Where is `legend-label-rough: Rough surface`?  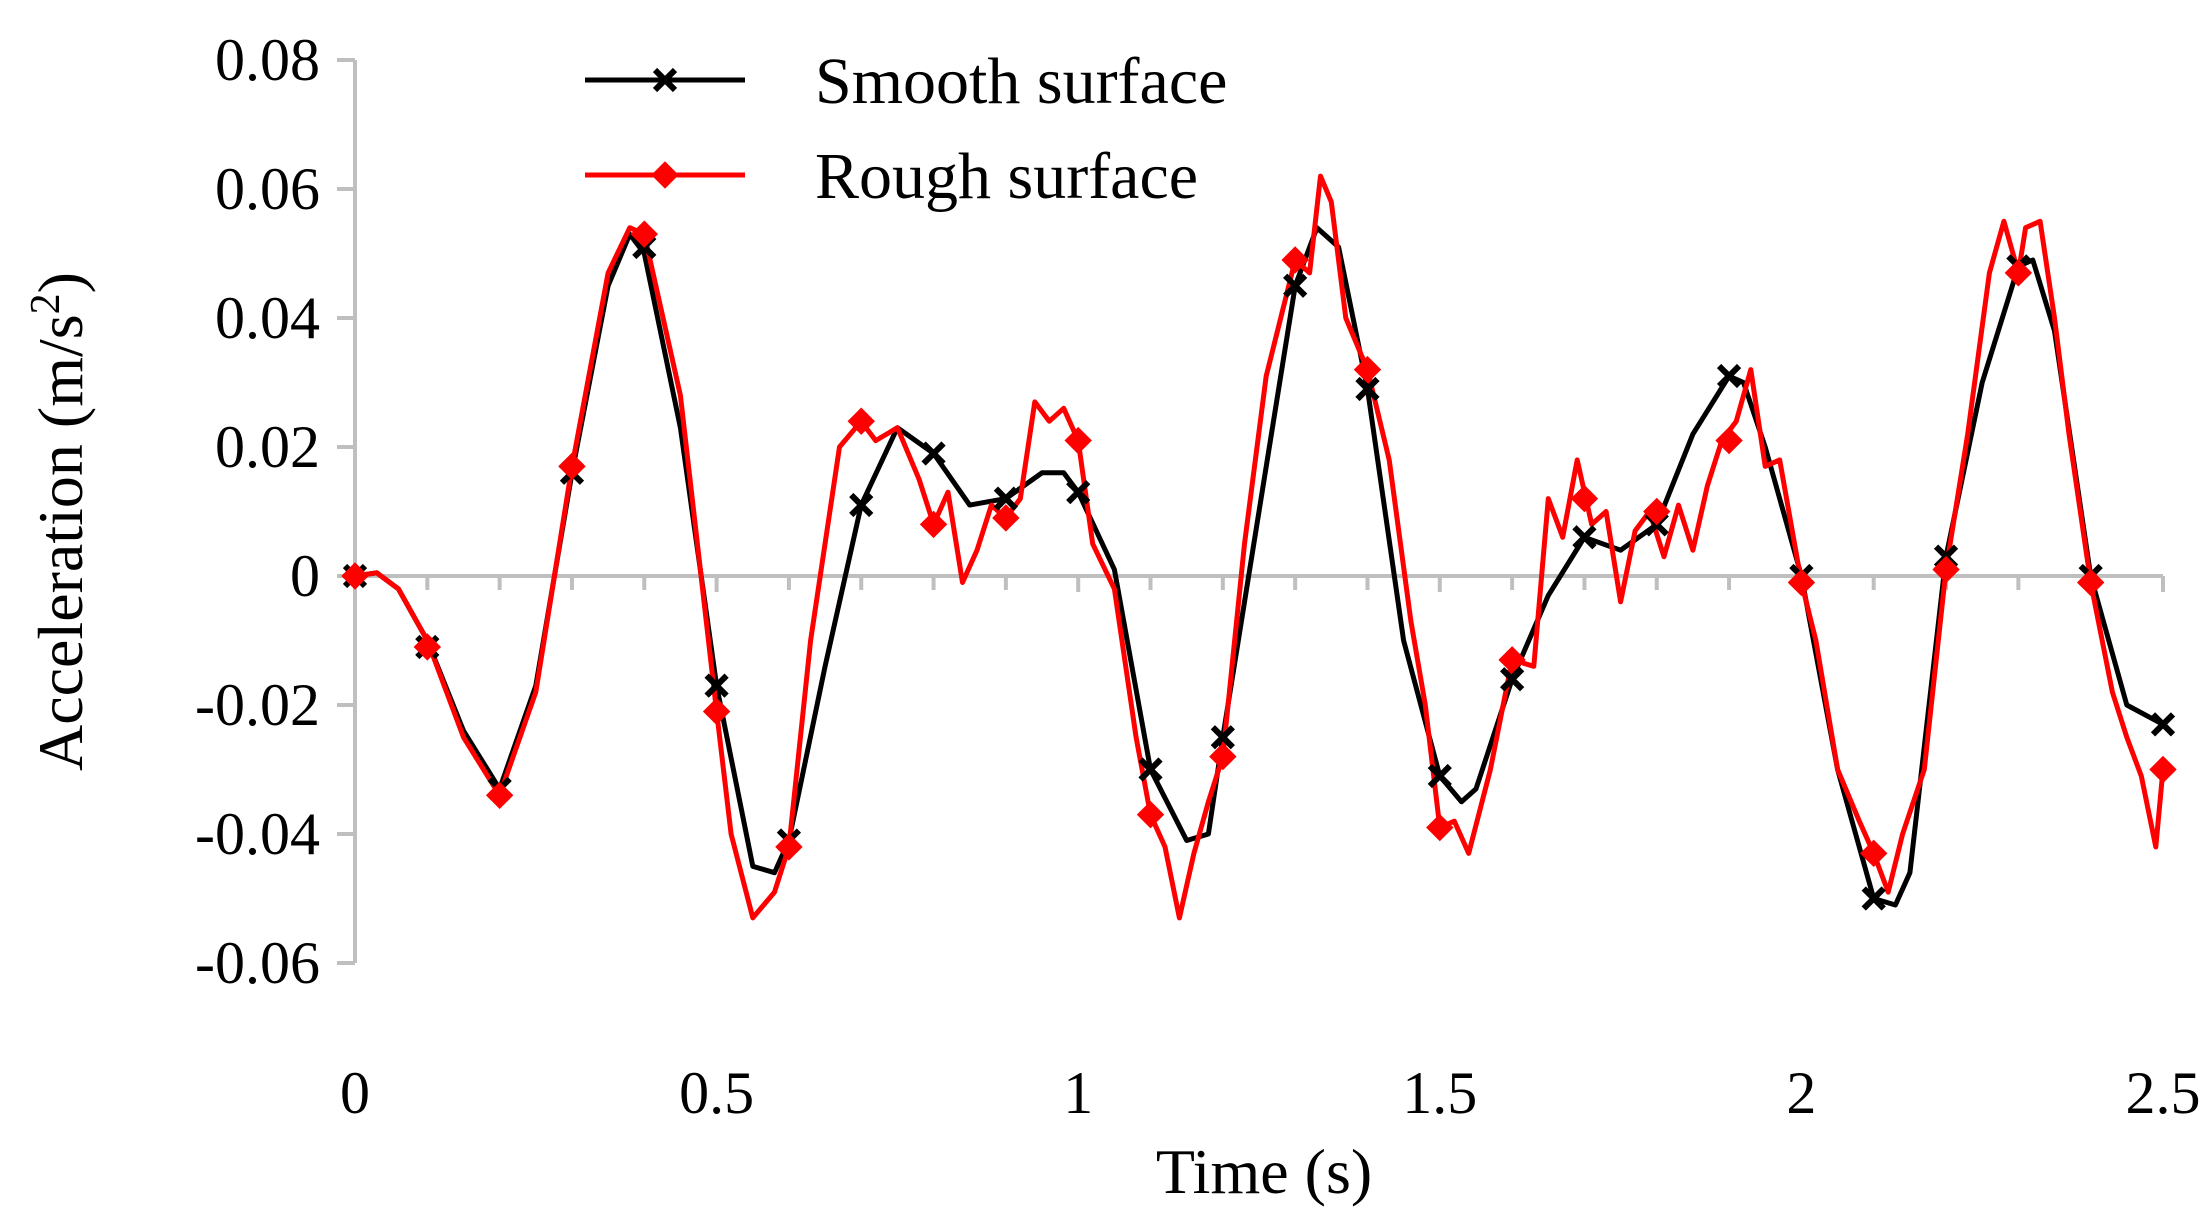
legend-label-rough: Rough surface is located at coordinates (1006, 176).